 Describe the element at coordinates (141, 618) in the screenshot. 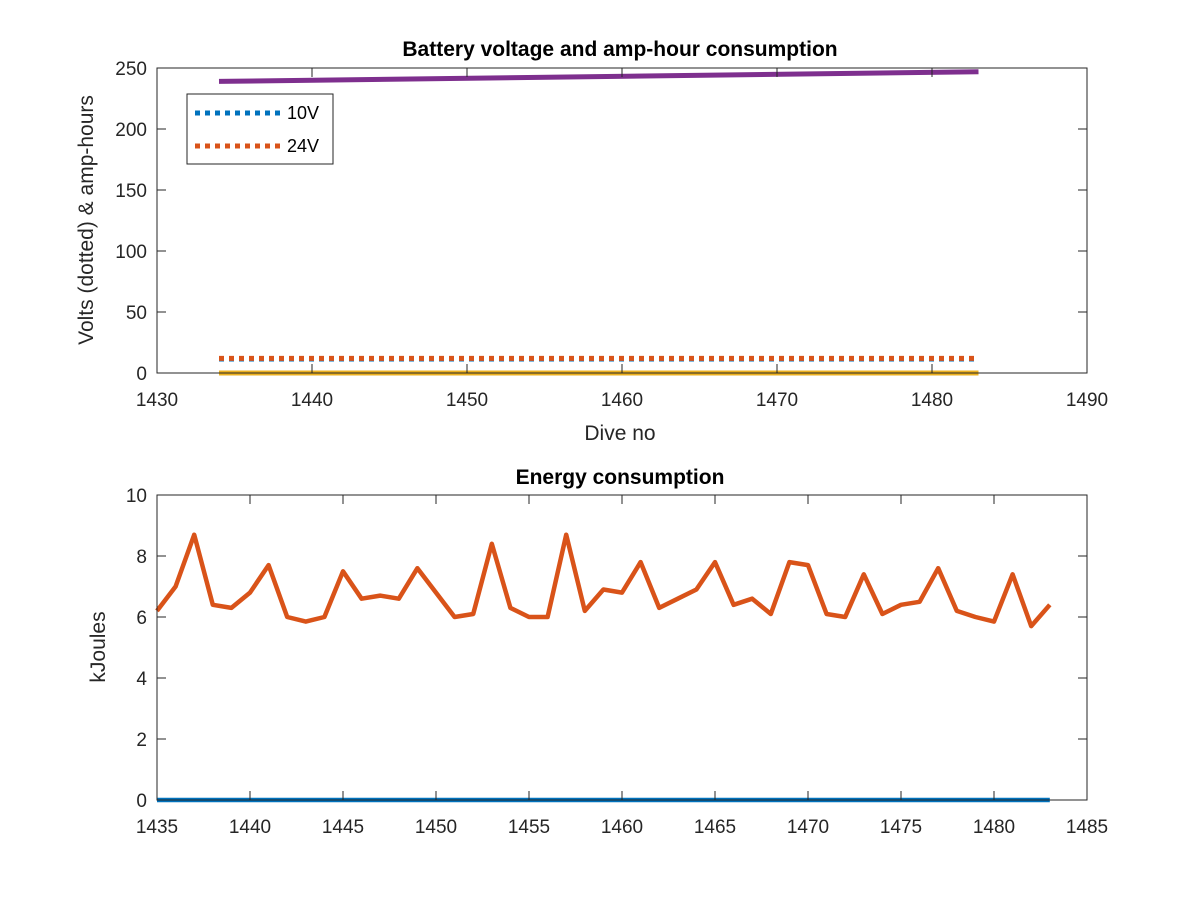

I see `y-tick-label: 6` at that location.